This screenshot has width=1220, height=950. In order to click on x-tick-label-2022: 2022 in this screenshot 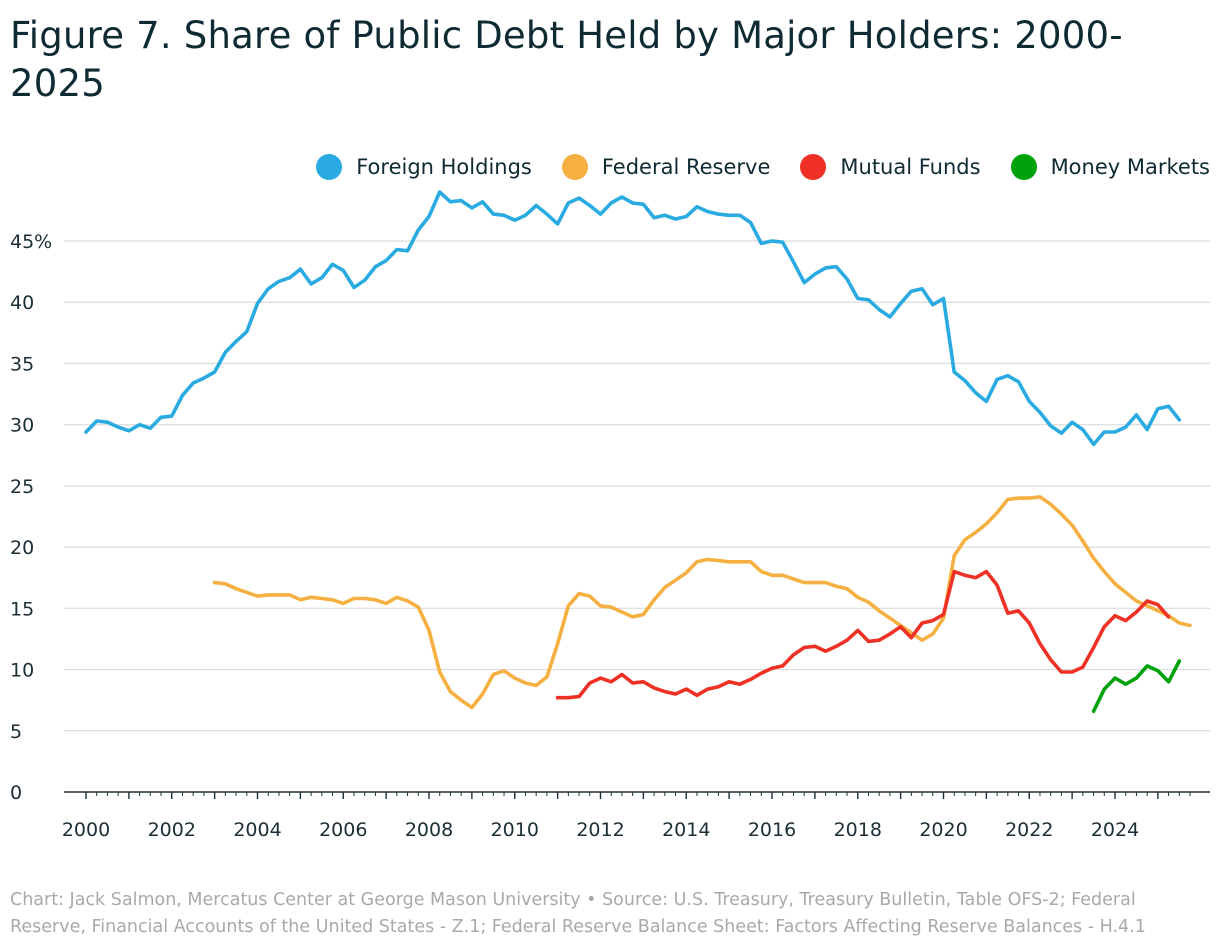, I will do `click(1029, 830)`.